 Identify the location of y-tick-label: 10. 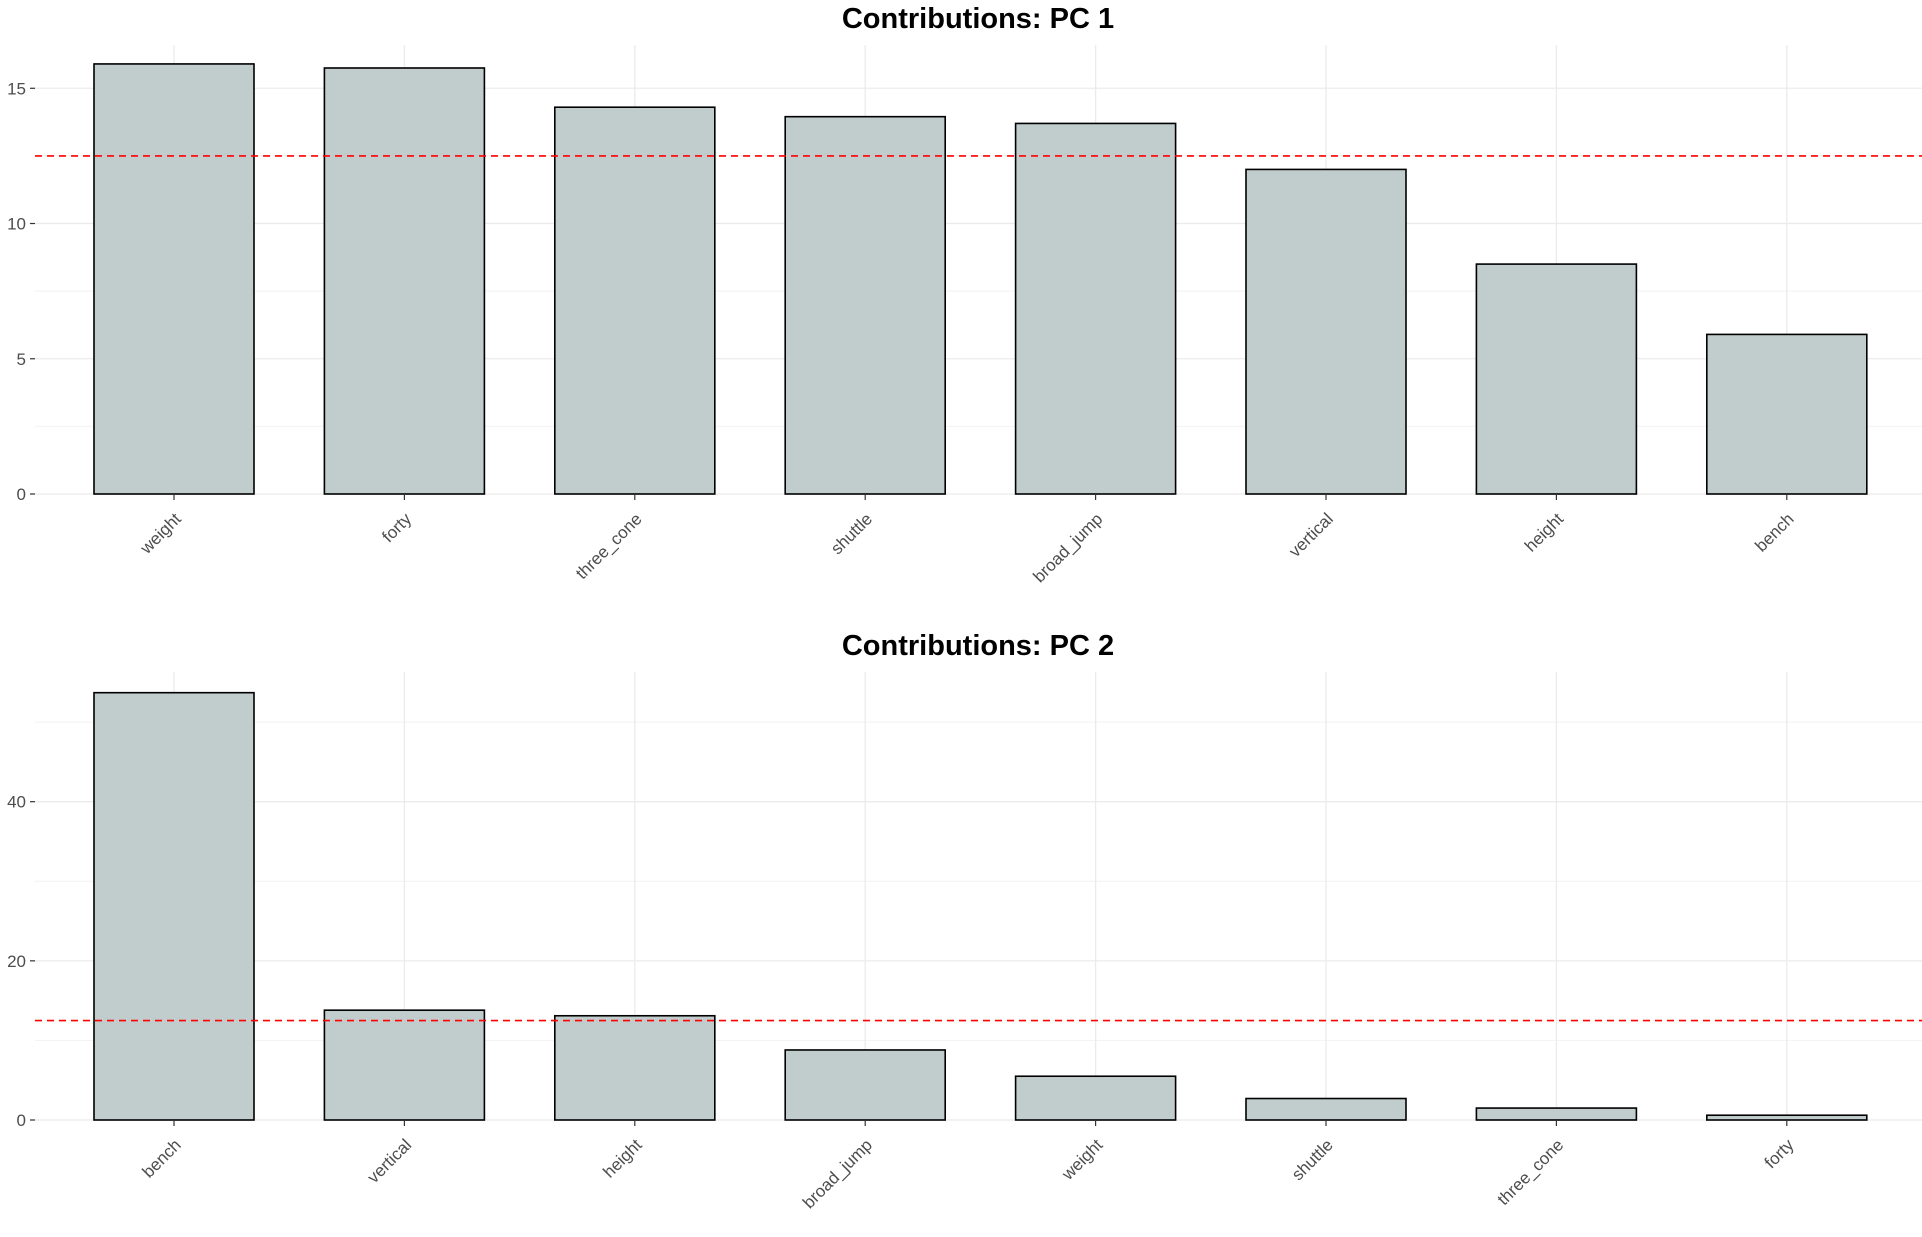
(16, 224).